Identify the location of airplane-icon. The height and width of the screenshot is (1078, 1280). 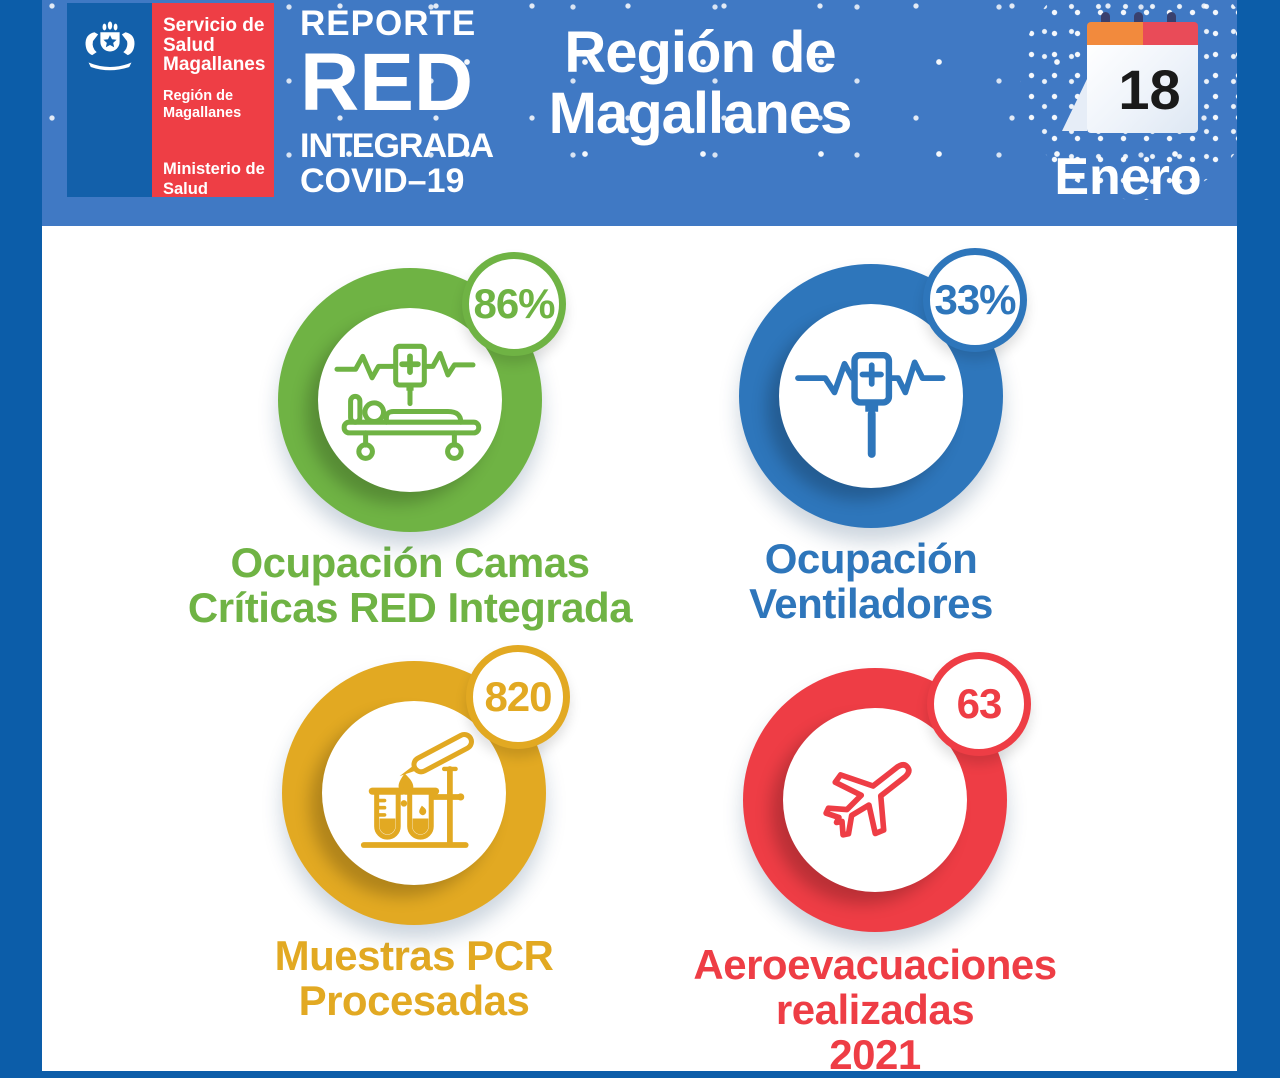
(867, 799).